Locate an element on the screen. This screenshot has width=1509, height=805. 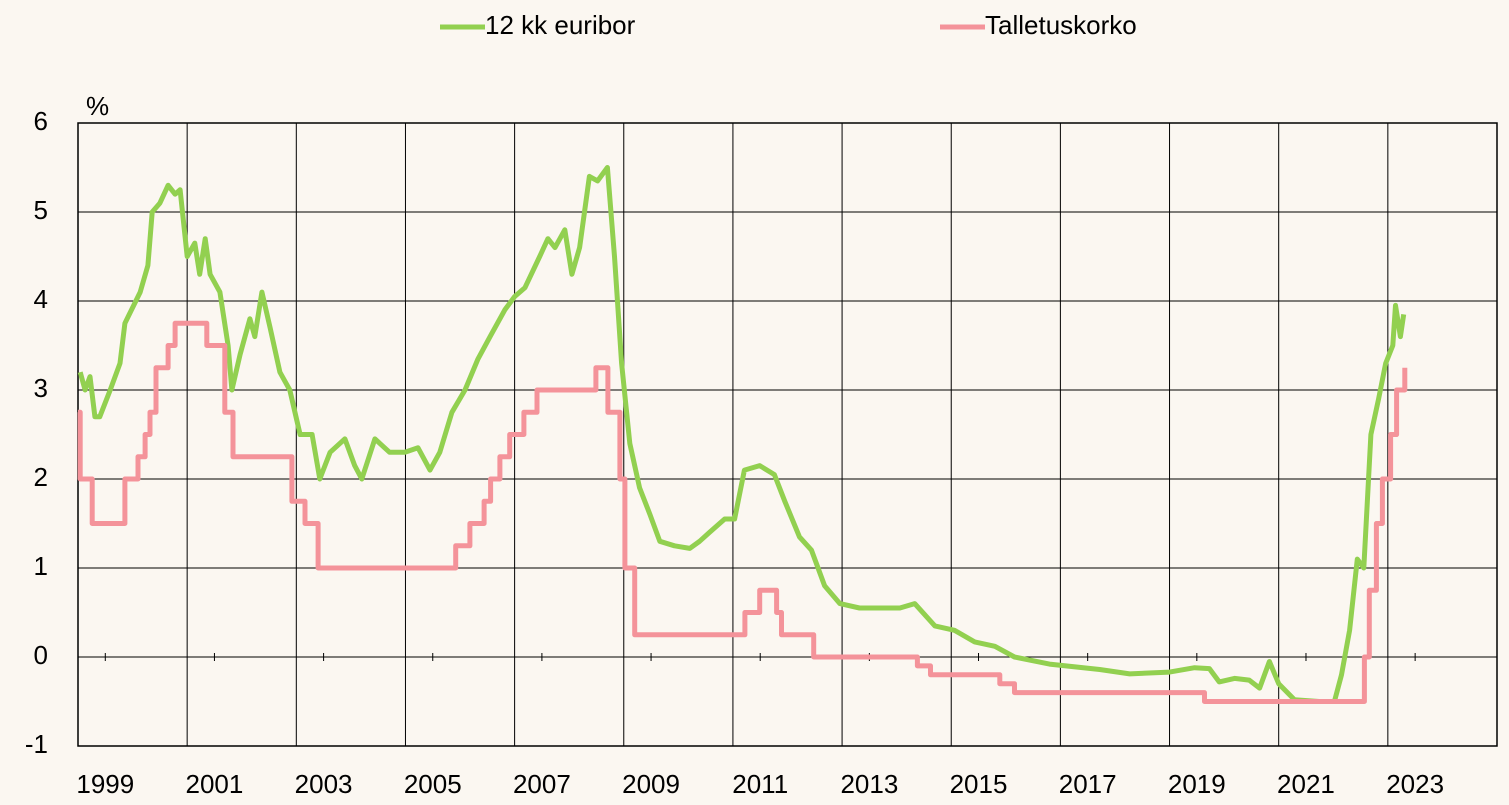
x-tick-label: 2013 is located at coordinates (869, 784).